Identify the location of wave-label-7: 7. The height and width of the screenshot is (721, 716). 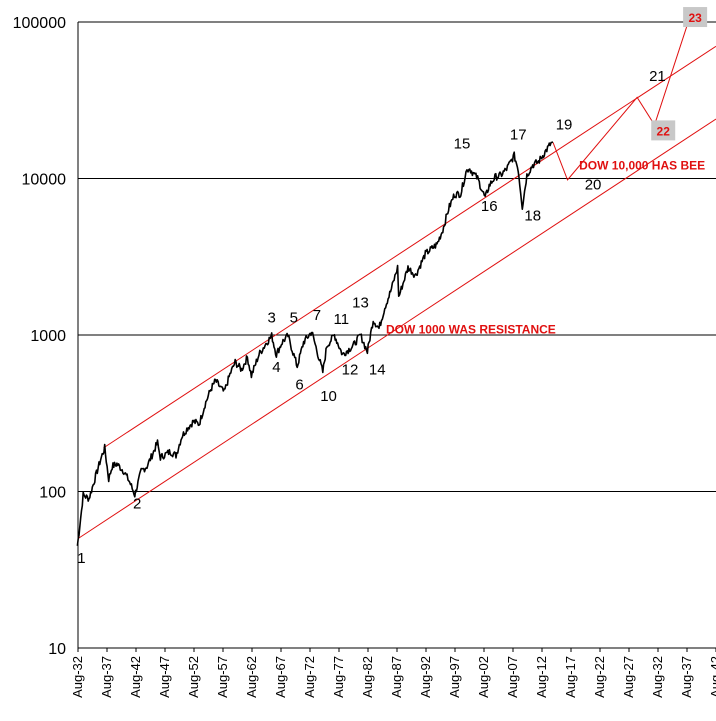
(317, 315).